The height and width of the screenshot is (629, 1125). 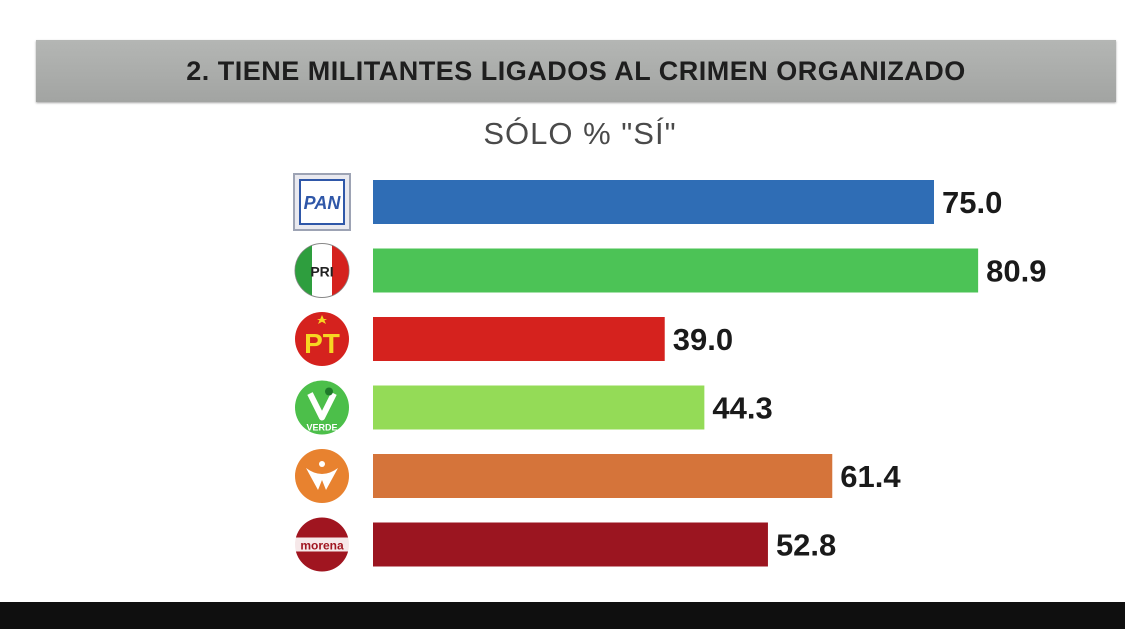 I want to click on value-label-mc: 61.4, so click(x=870, y=476).